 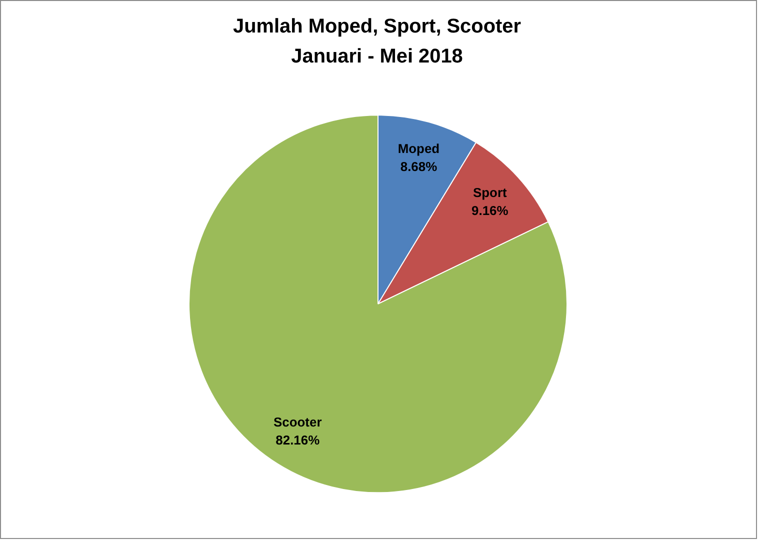 I want to click on slice-label: Sport, so click(x=490, y=192).